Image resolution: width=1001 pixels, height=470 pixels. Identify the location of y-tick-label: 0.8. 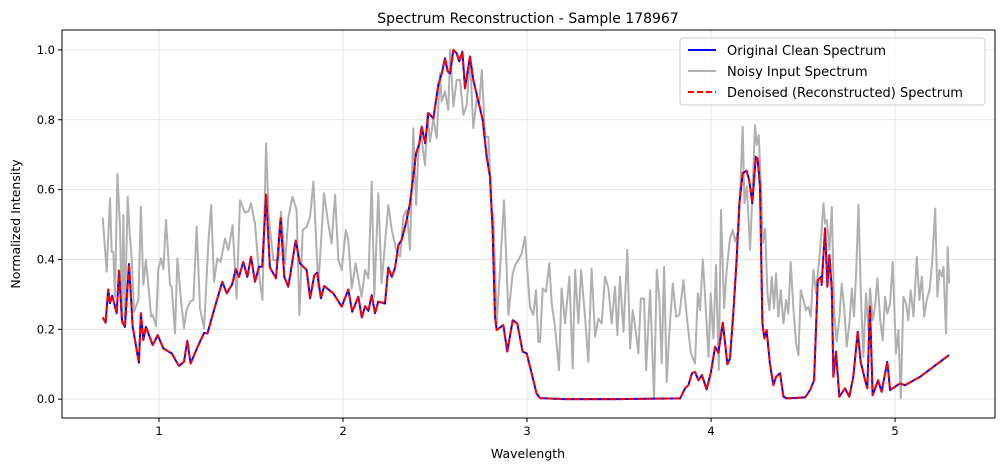
(46, 120).